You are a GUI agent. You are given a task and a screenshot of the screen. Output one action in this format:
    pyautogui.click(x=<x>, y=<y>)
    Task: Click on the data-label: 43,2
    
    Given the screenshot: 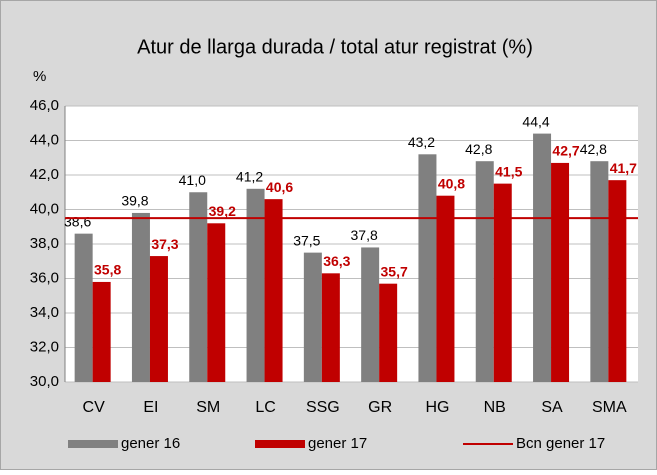 What is the action you would take?
    pyautogui.click(x=421, y=142)
    